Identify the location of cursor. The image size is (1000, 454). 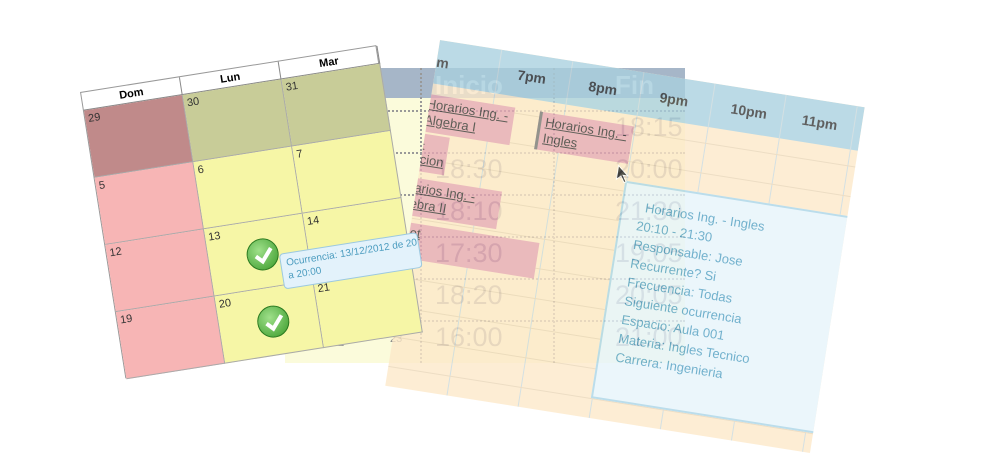
(623, 174).